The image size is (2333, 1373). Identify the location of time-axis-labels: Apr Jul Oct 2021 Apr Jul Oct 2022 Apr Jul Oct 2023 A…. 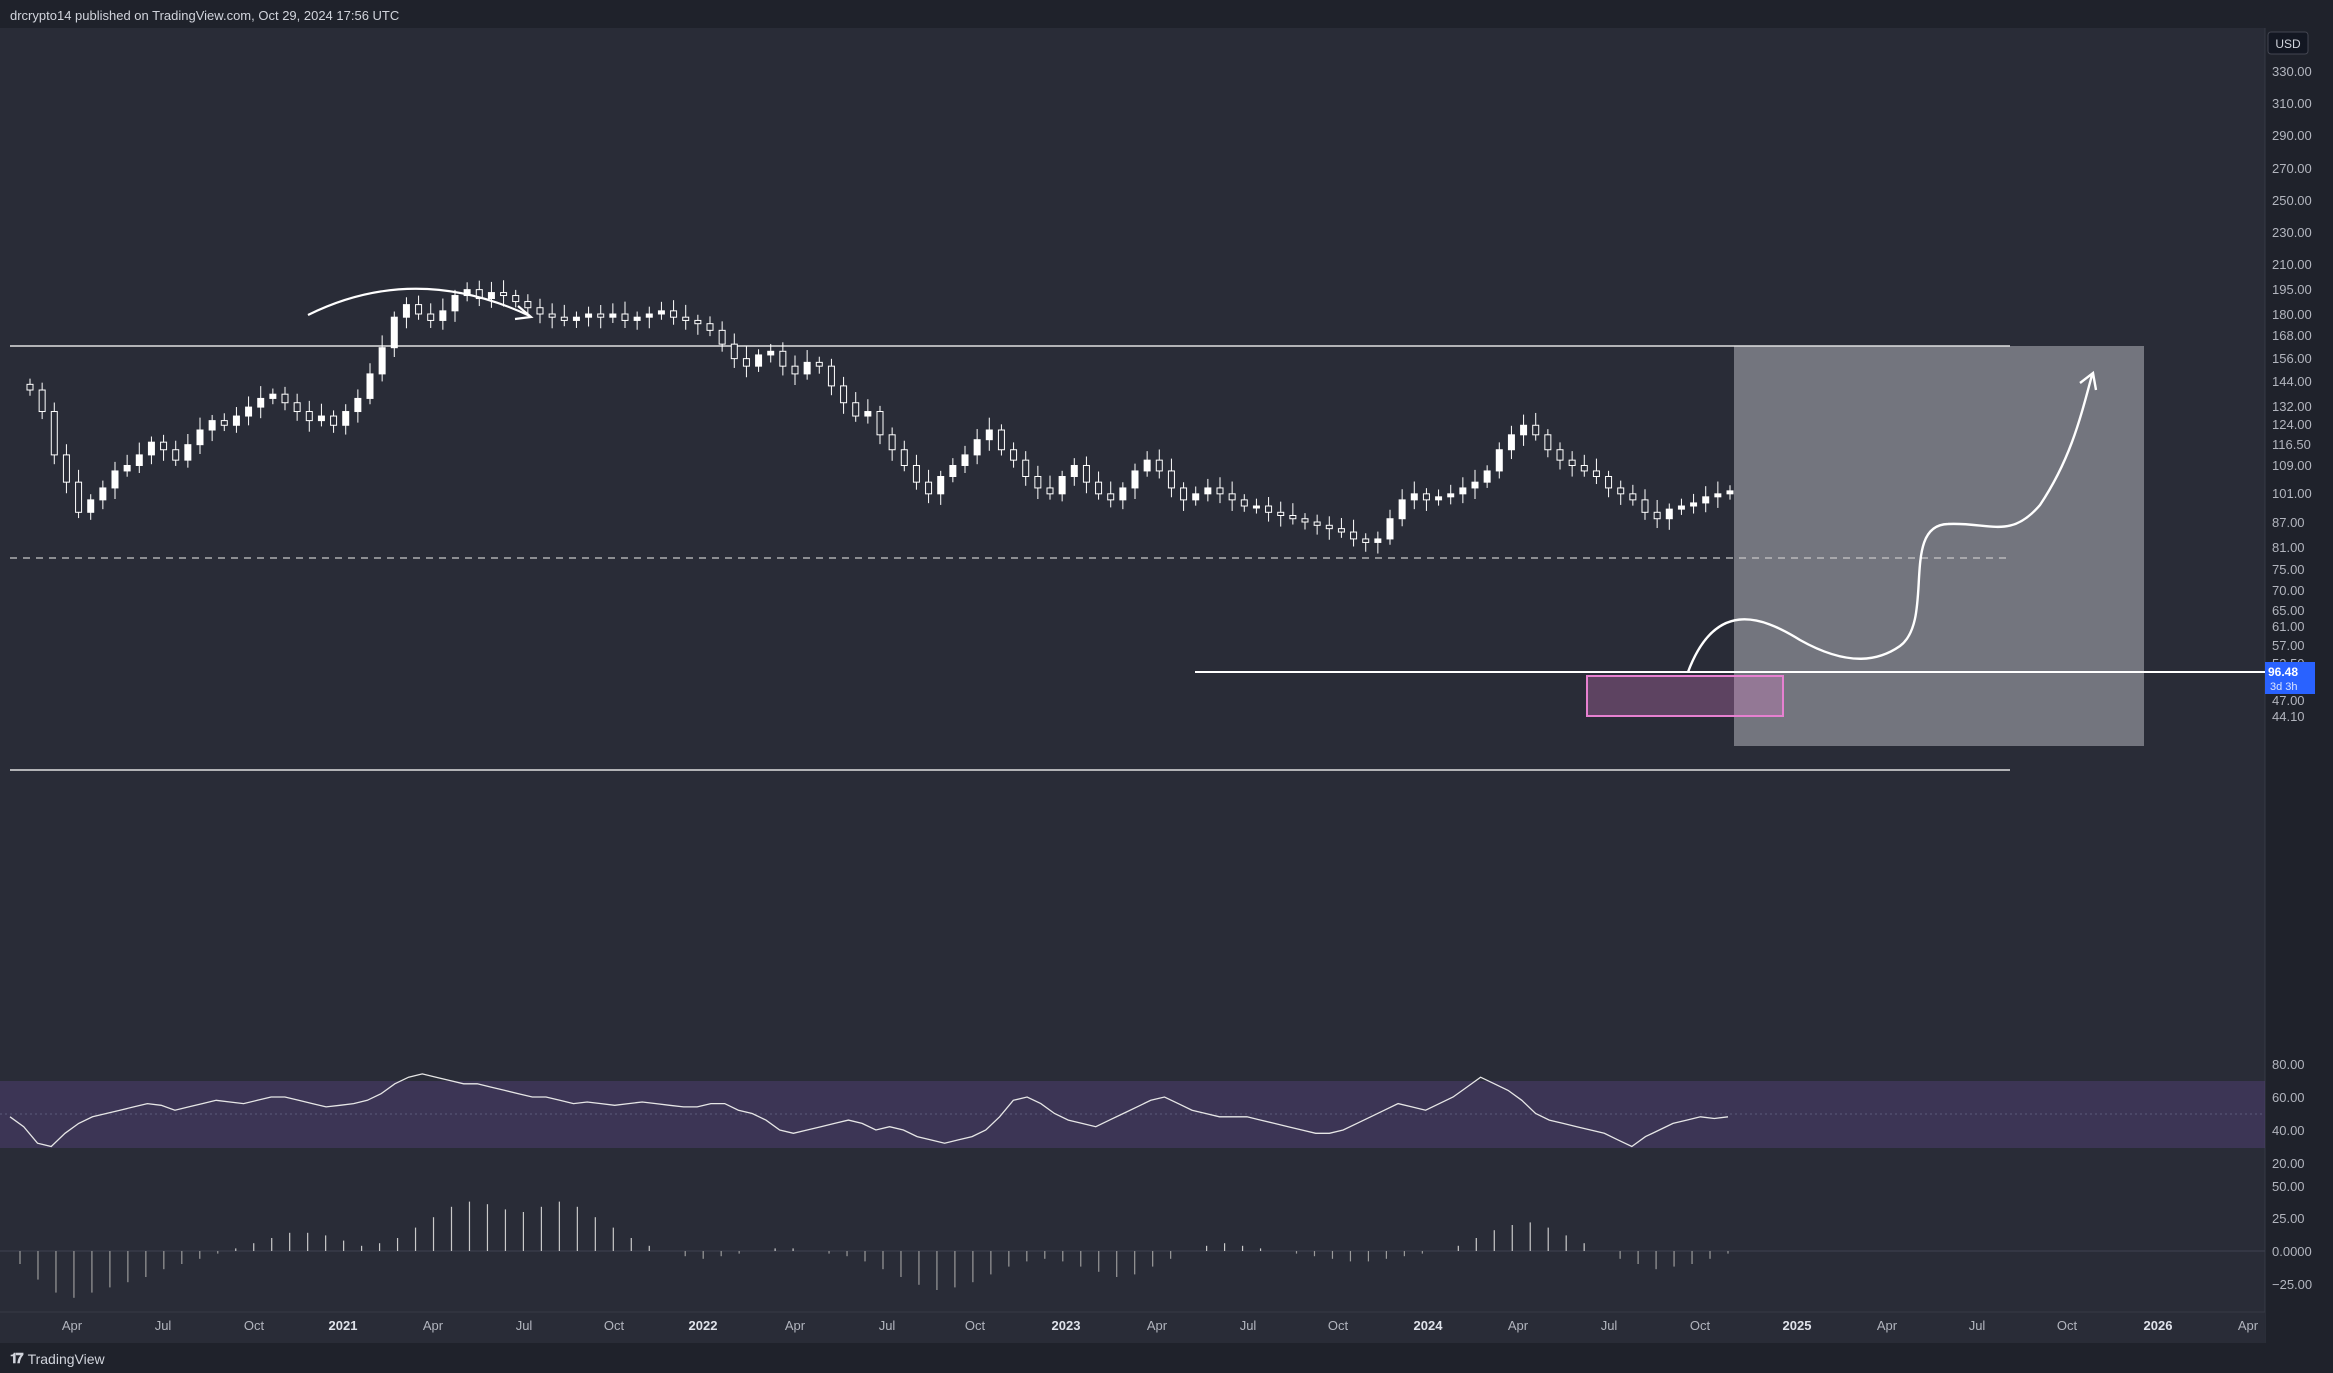
(1160, 1325).